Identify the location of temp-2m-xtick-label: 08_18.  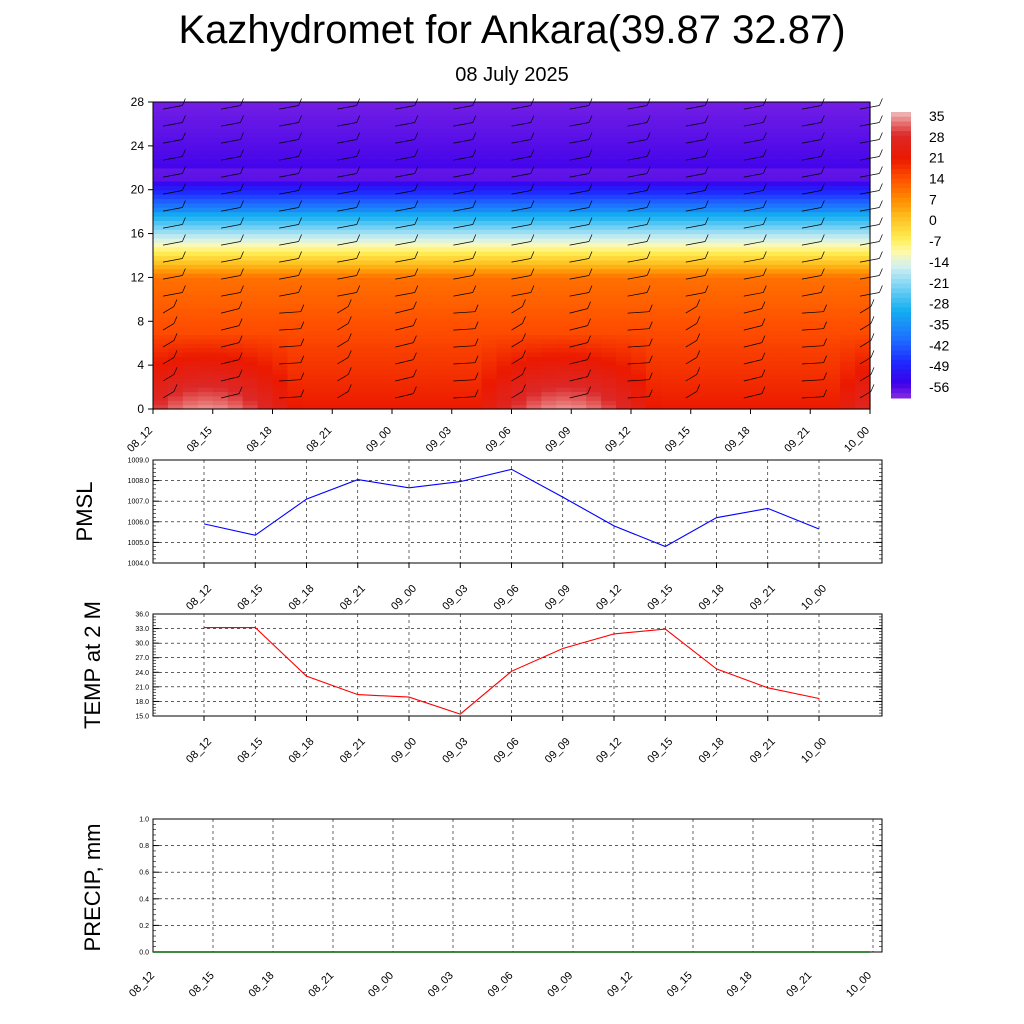
(302, 751).